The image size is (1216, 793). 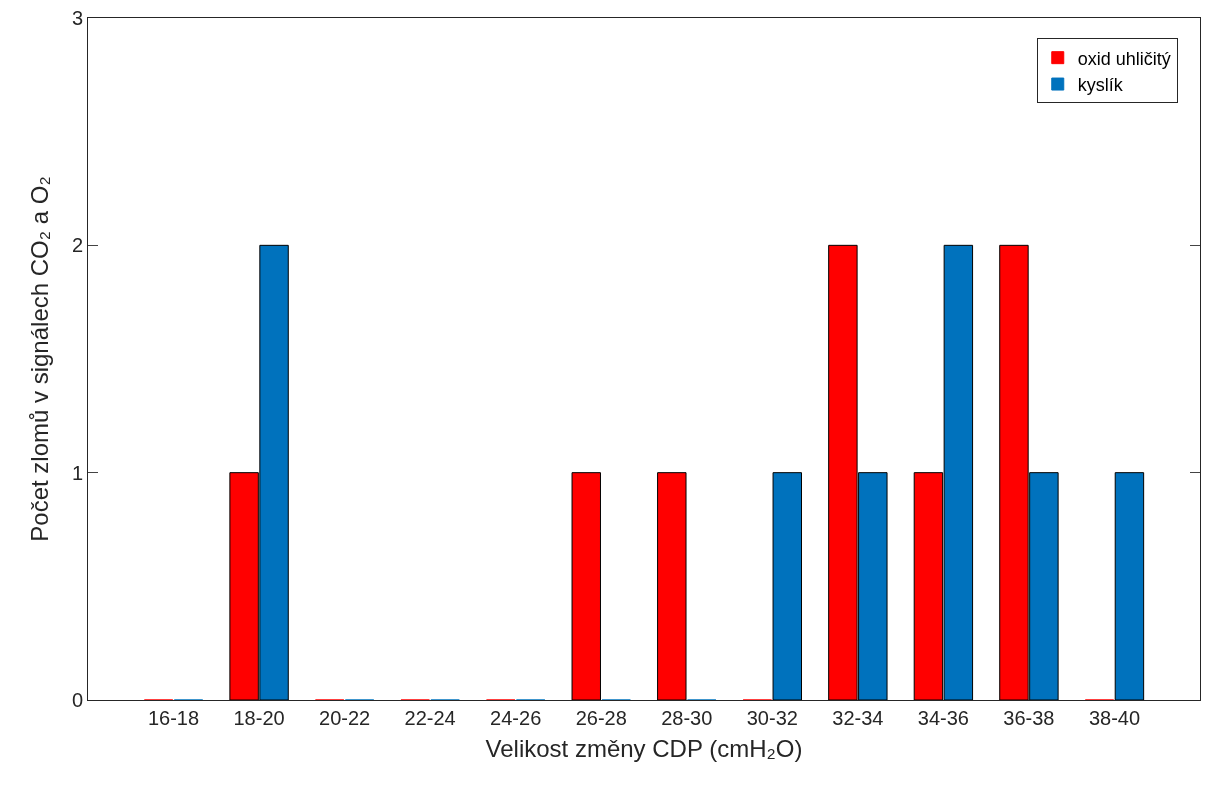 I want to click on x-tick-label: 38-40, so click(x=1114, y=718).